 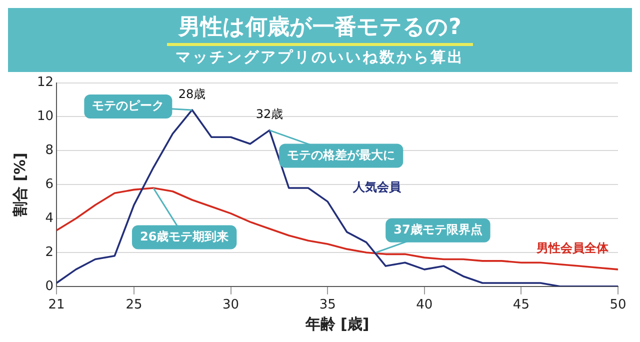 What do you see at coordinates (49, 150) in the screenshot?
I see `y-tick-label: 8` at bounding box center [49, 150].